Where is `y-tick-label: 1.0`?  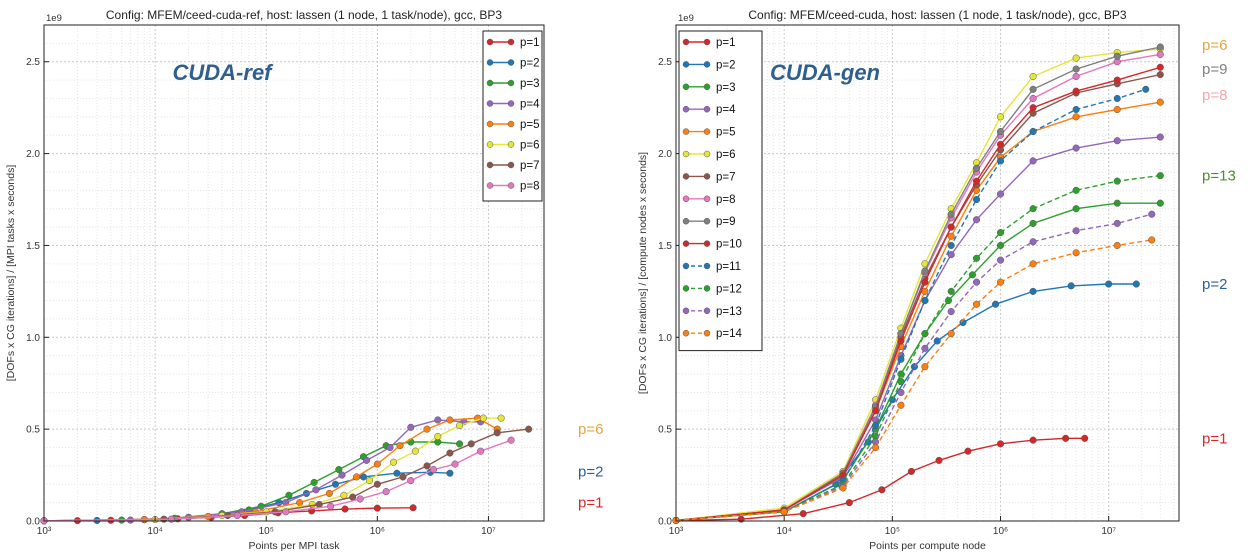
y-tick-label: 1.0 is located at coordinates (665, 338).